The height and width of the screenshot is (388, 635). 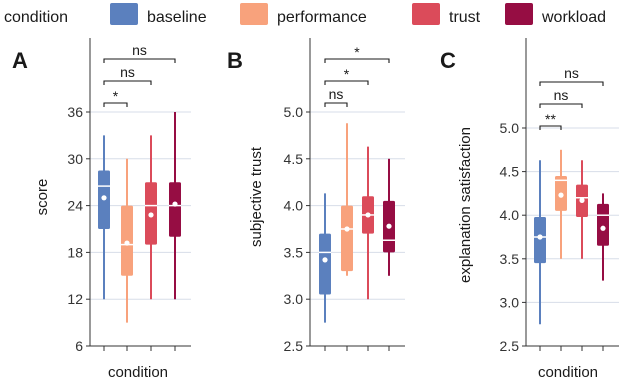 I want to click on x-axis-title-c: condition, so click(x=568, y=372).